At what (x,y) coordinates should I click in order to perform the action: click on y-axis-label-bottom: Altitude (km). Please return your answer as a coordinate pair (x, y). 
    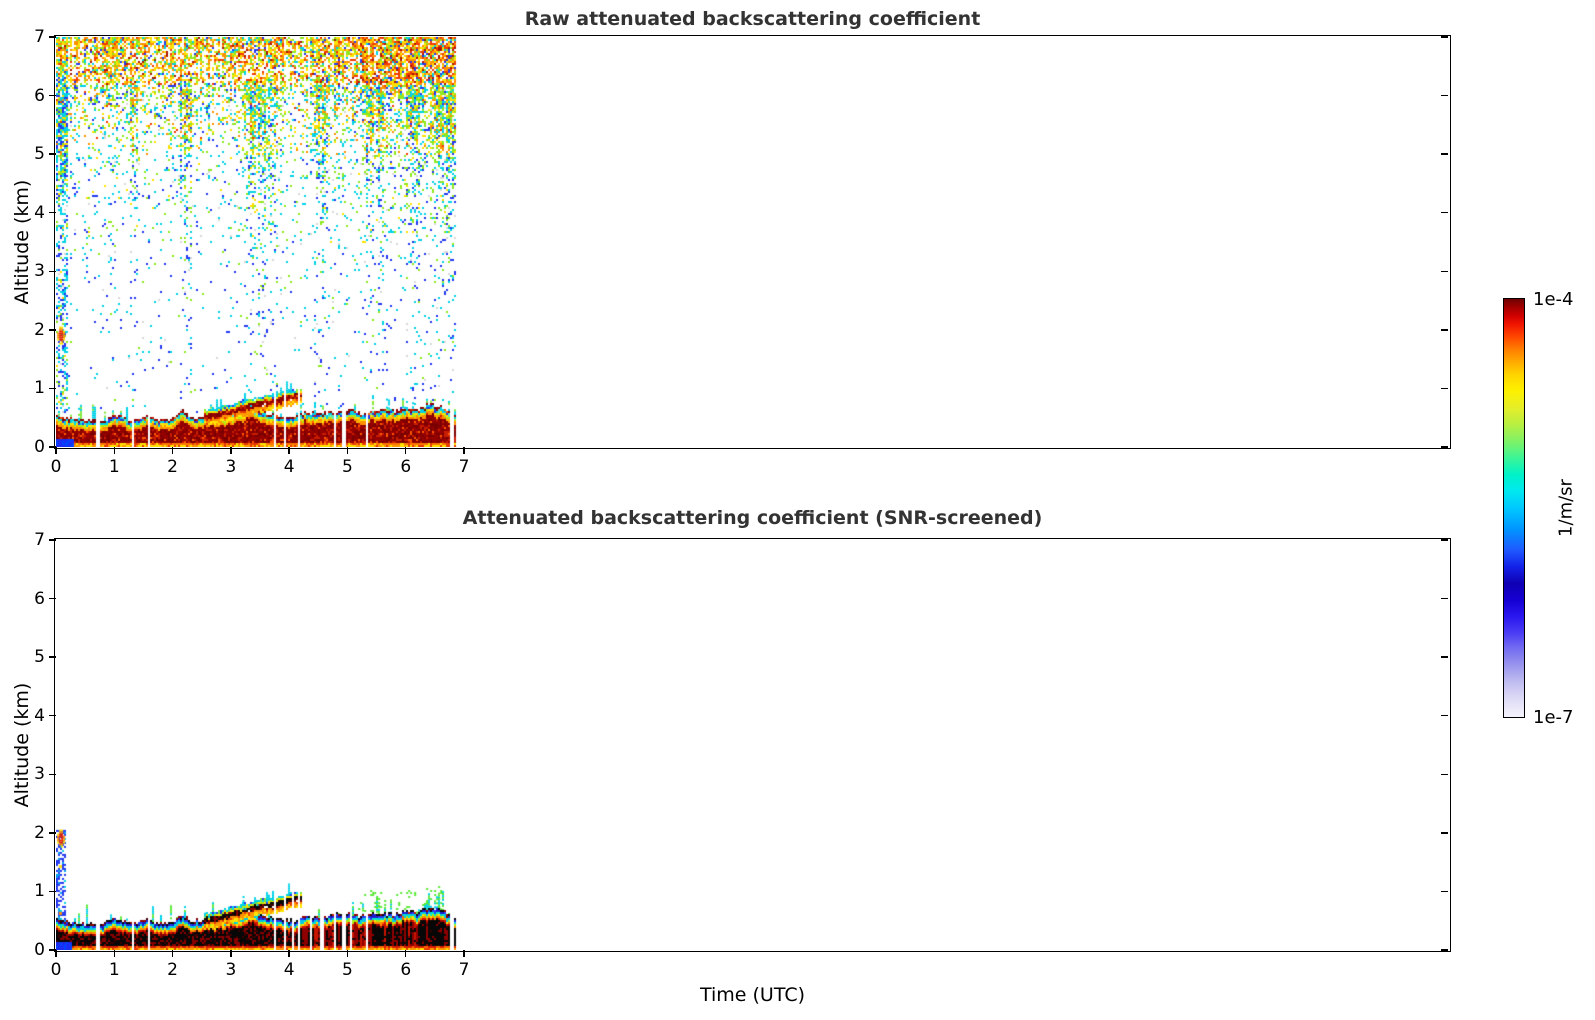
    Looking at the image, I should click on (22, 745).